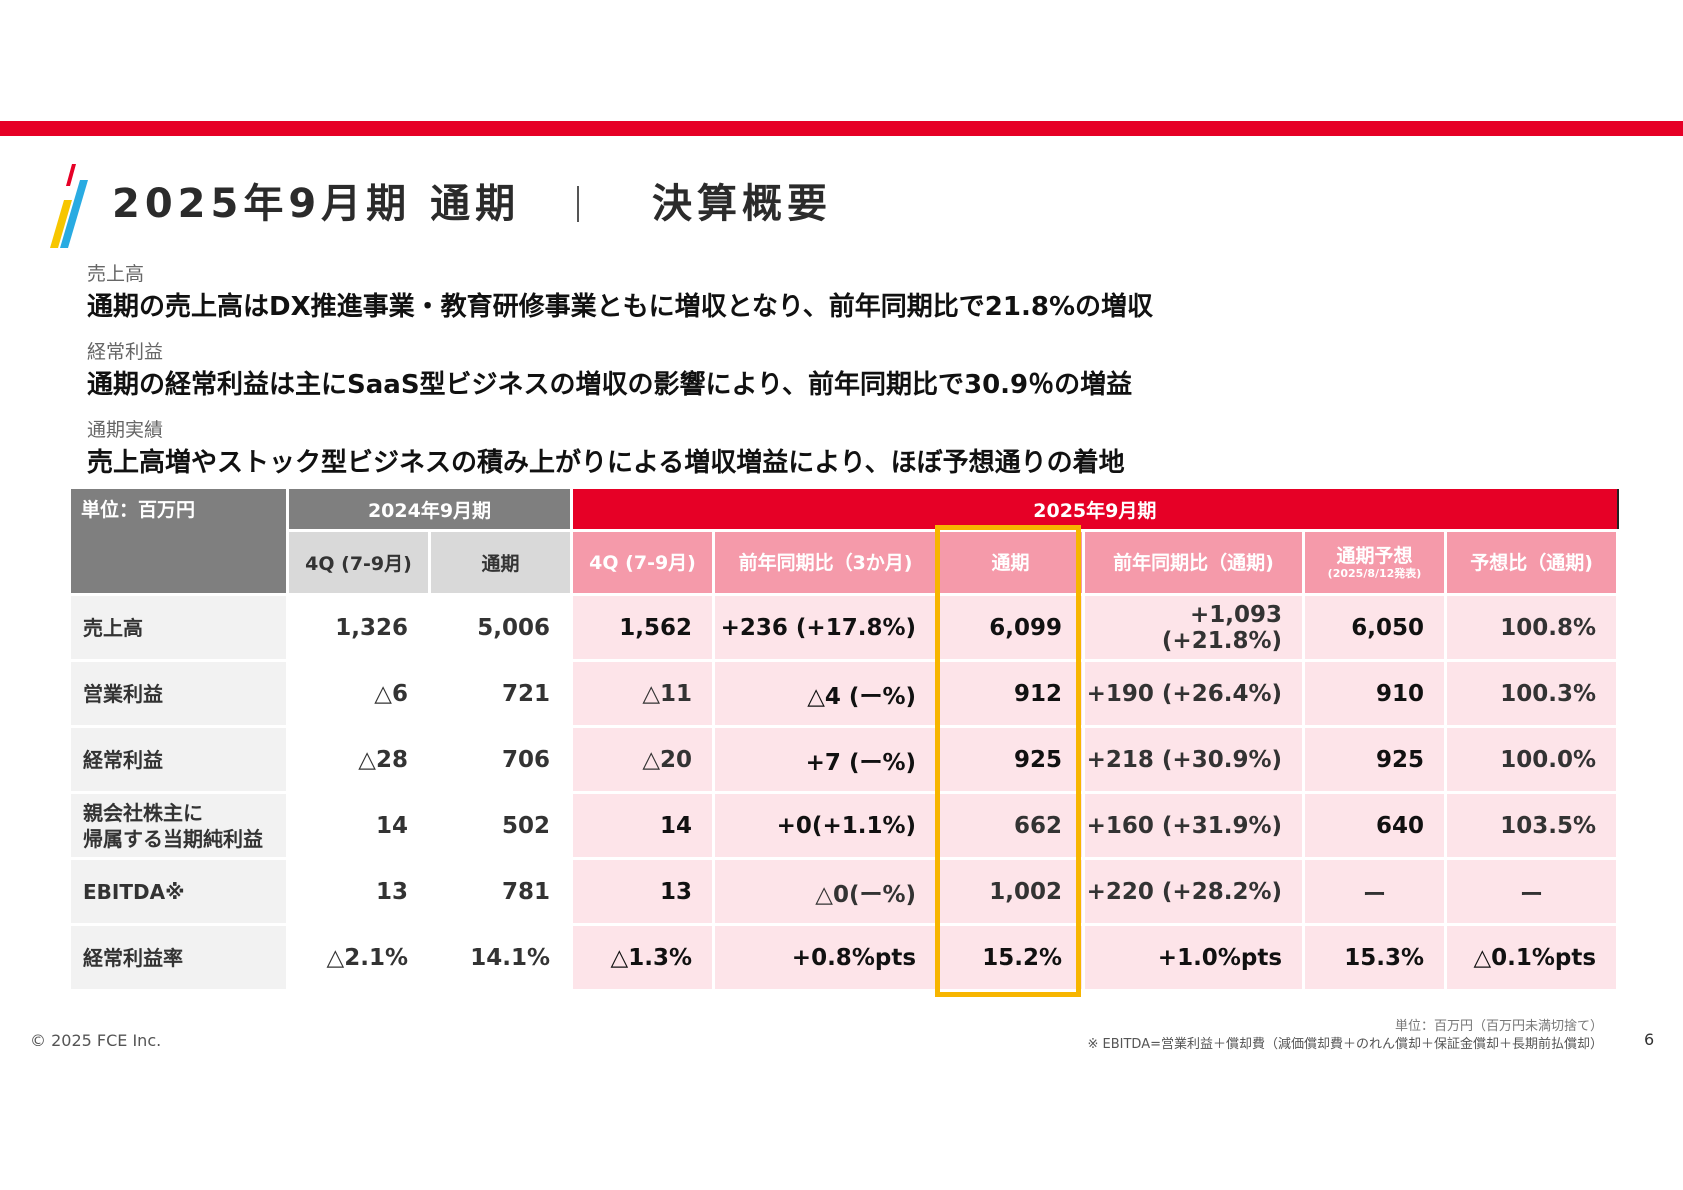  I want to click on table-cell: 706, so click(500, 759).